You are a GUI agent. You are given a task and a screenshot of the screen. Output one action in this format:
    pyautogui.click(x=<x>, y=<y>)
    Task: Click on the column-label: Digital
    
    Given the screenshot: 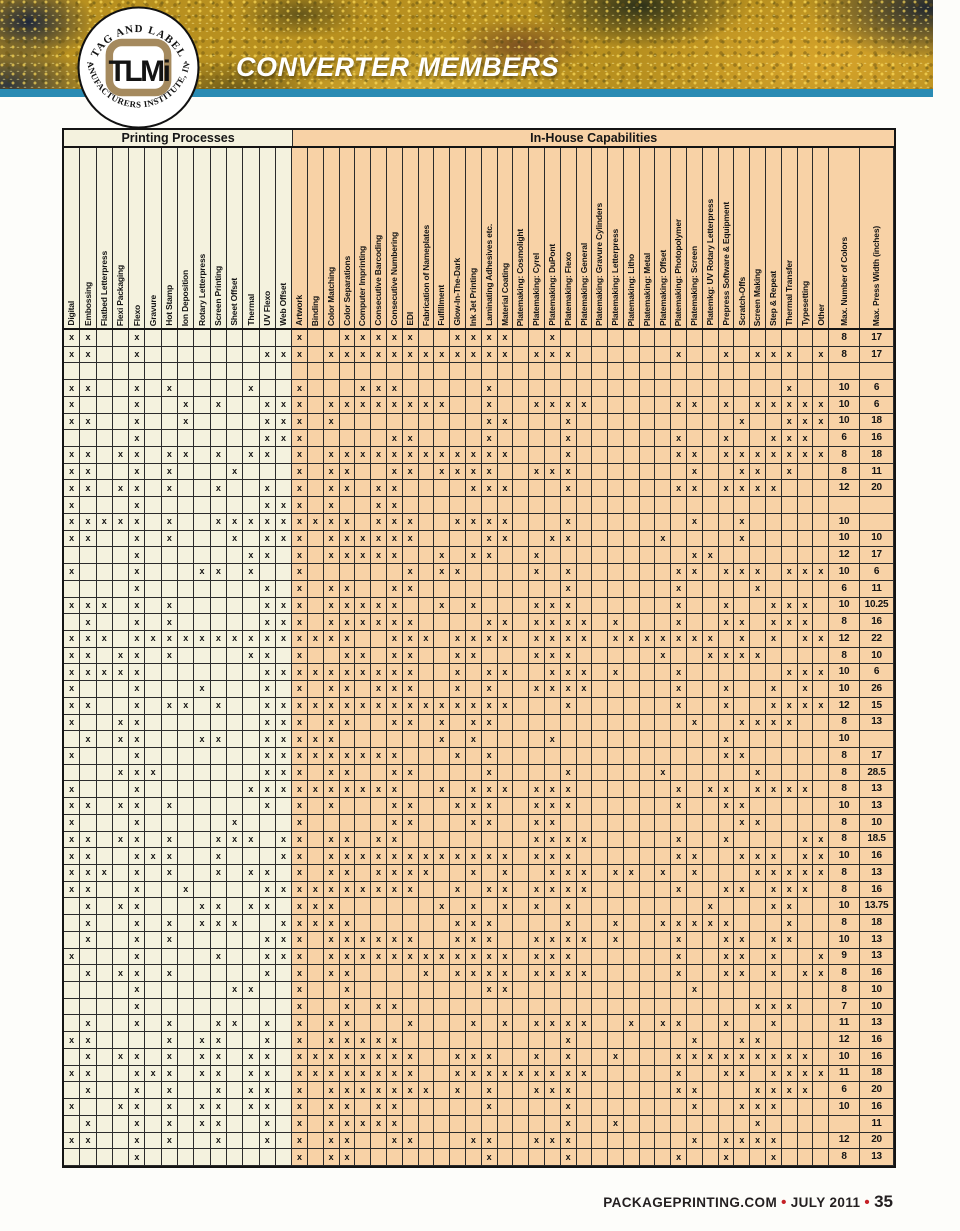 What is the action you would take?
    pyautogui.click(x=71, y=313)
    